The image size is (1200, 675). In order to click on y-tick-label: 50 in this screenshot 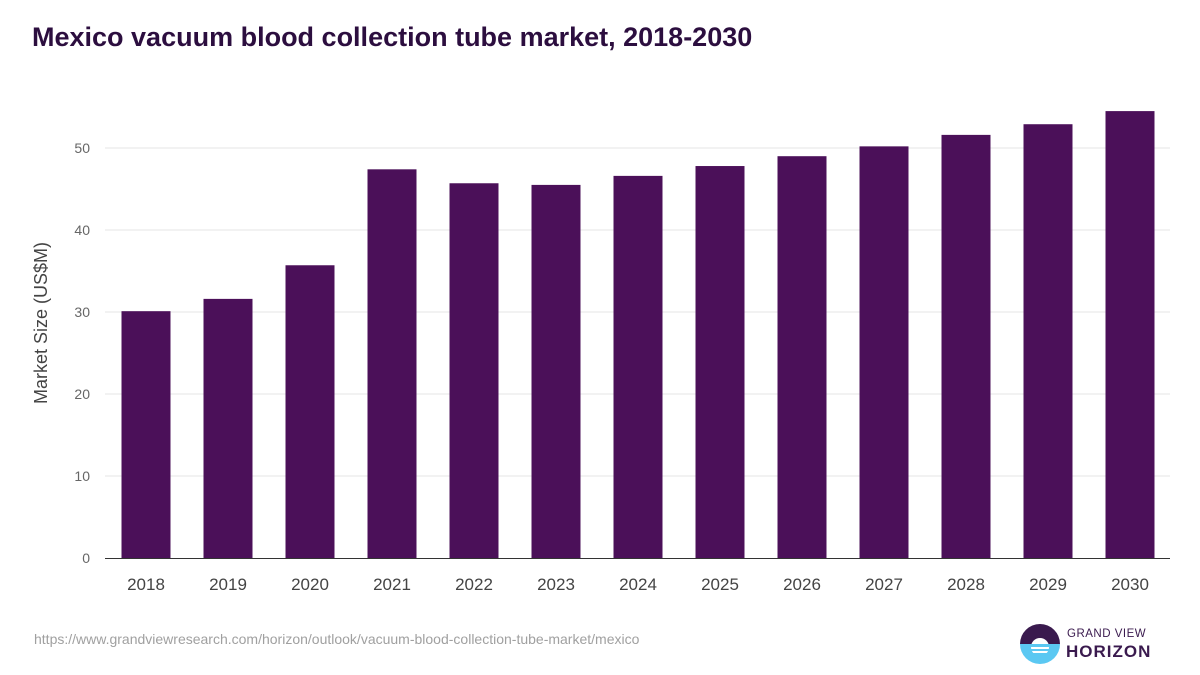, I will do `click(82, 148)`.